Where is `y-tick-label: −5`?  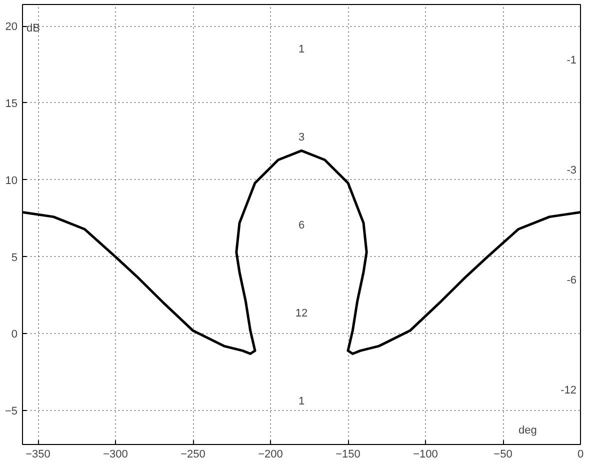
y-tick-label: −5 is located at coordinates (11, 412).